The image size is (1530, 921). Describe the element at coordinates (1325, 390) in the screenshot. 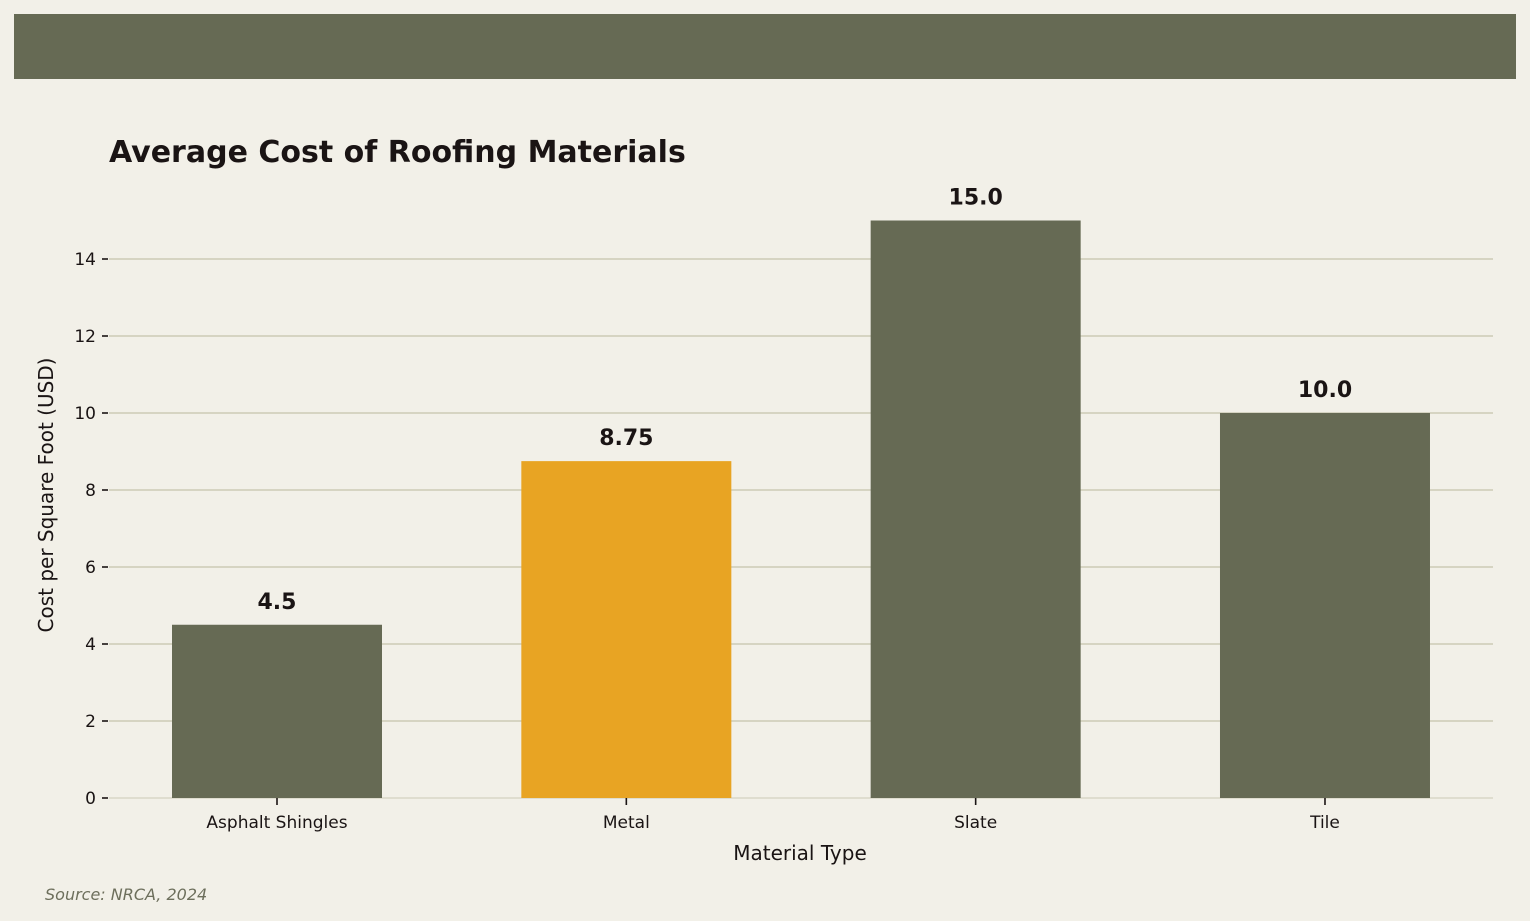

I see `bar-value-label: 10.0` at that location.